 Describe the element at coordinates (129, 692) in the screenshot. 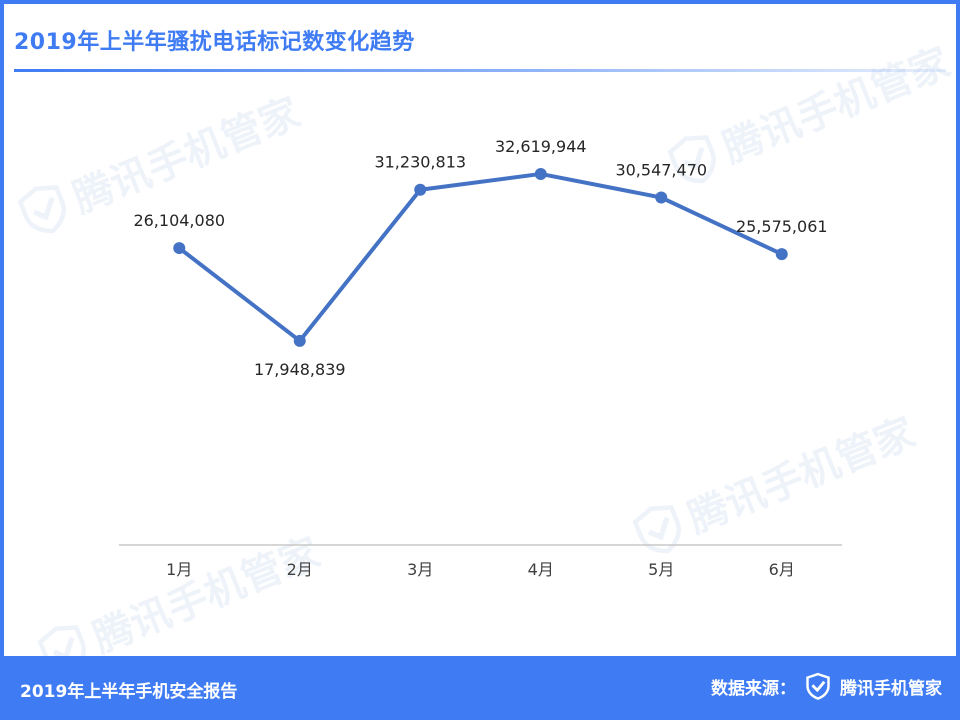

I see `report-name: 2019年上半年手机安全报告` at that location.